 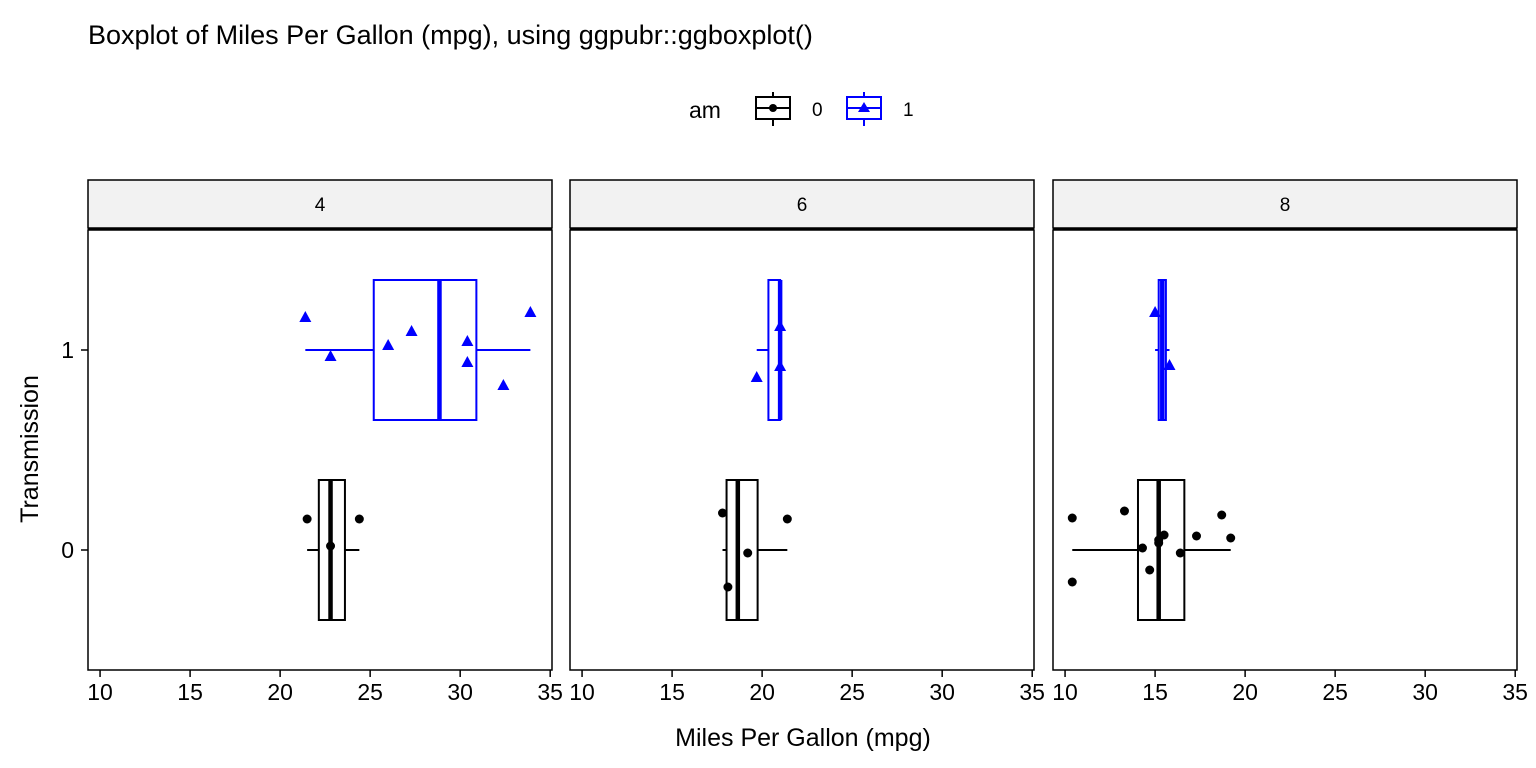 I want to click on box, so click(x=742, y=550).